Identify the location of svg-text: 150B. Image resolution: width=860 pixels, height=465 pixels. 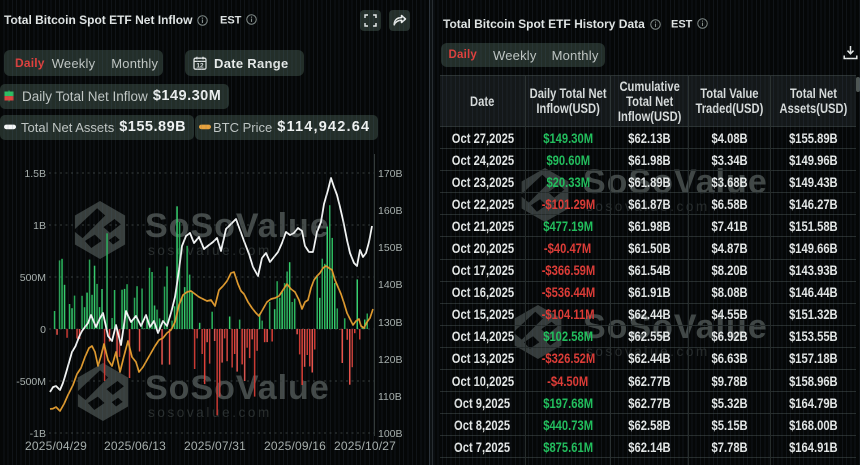
(390, 248).